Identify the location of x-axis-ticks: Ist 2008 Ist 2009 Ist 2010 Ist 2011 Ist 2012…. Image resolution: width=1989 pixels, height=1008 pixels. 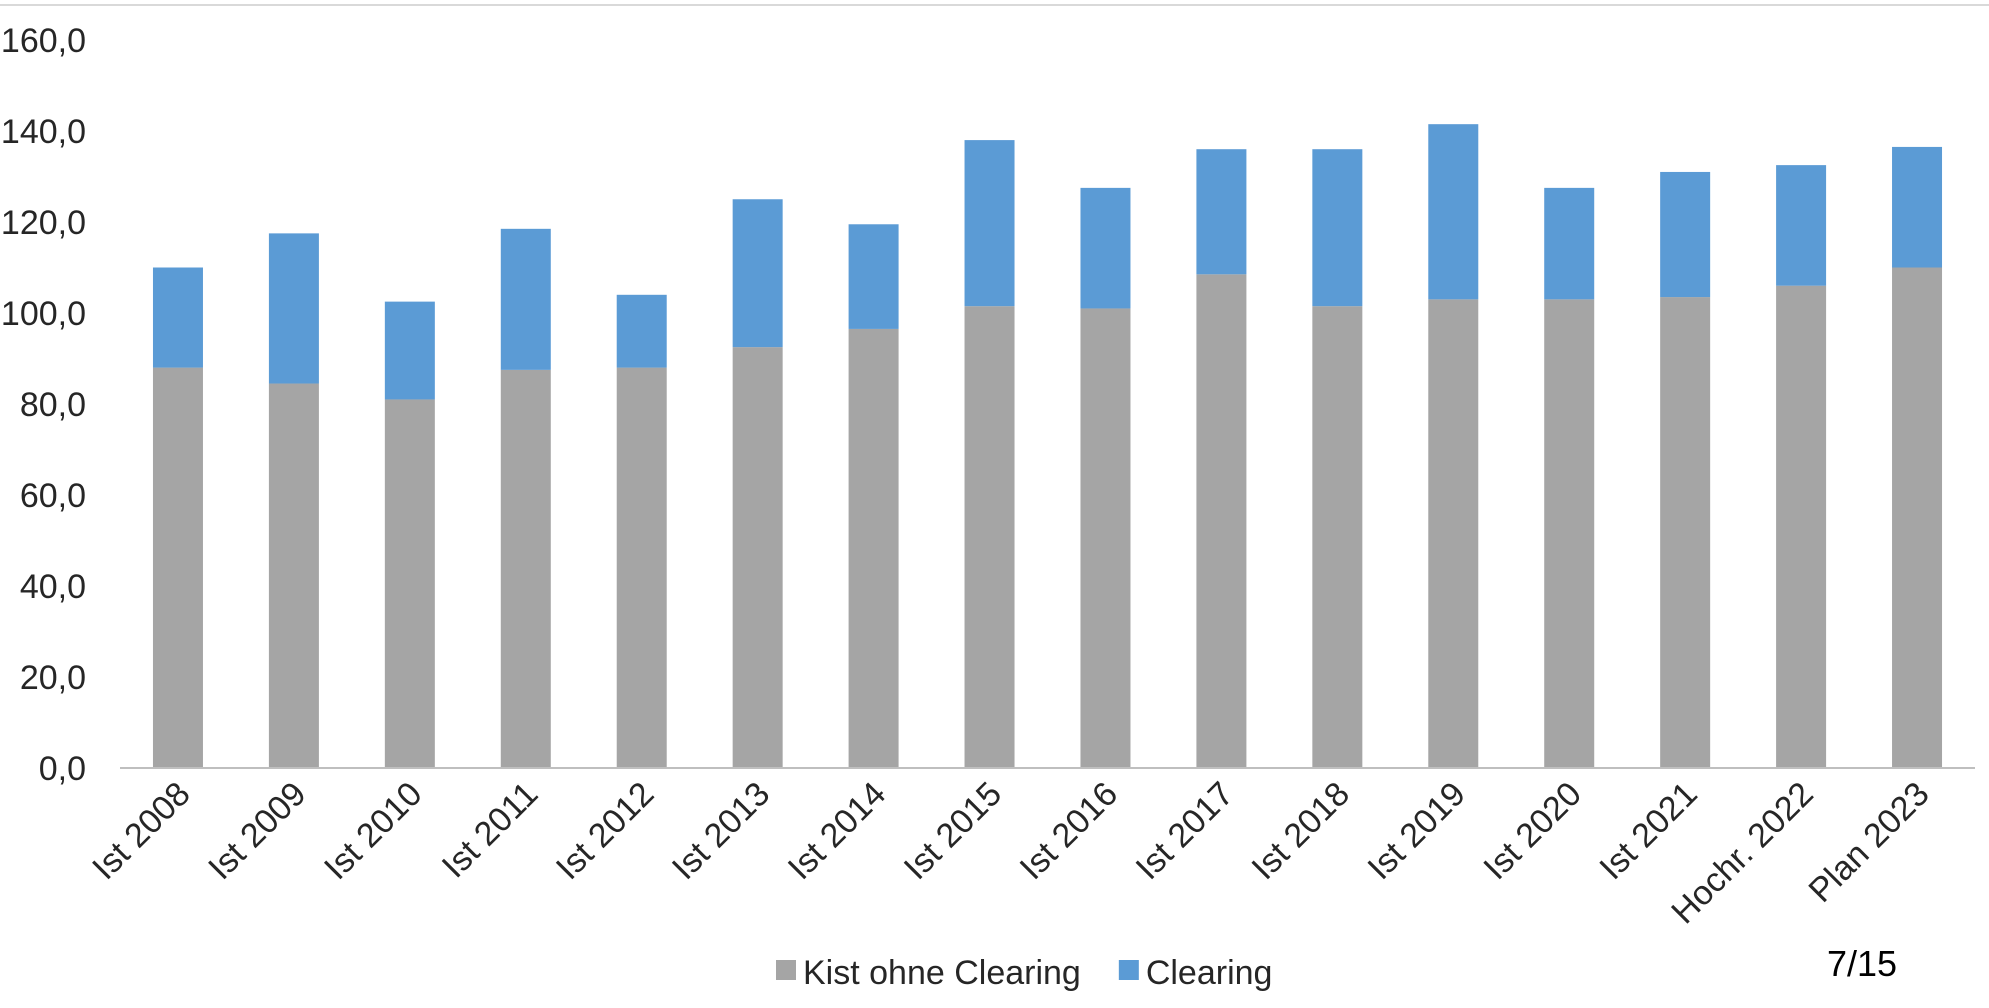
(1010, 853).